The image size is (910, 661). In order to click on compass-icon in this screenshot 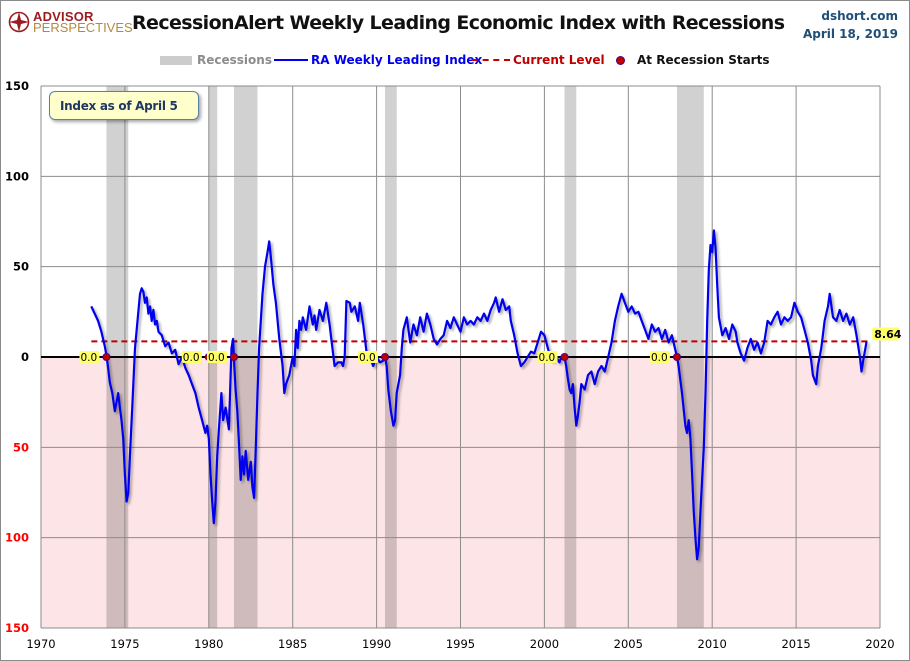, I will do `click(19, 22)`.